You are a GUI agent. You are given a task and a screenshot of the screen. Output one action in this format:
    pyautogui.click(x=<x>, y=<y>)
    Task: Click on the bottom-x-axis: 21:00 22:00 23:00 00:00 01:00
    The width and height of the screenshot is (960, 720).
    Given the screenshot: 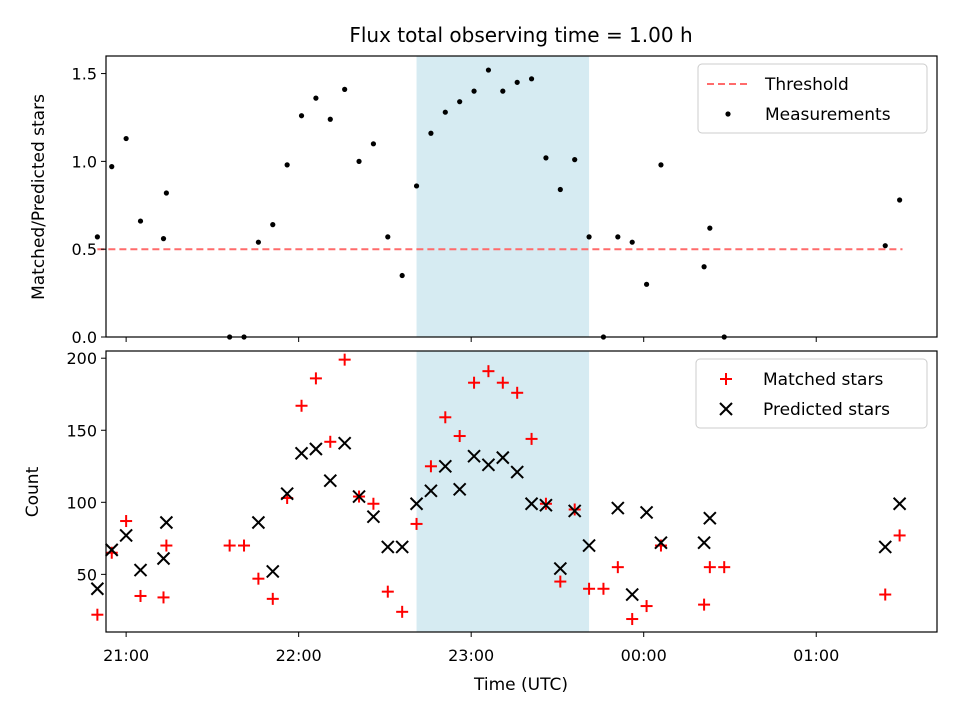 What is the action you would take?
    pyautogui.click(x=471, y=648)
    